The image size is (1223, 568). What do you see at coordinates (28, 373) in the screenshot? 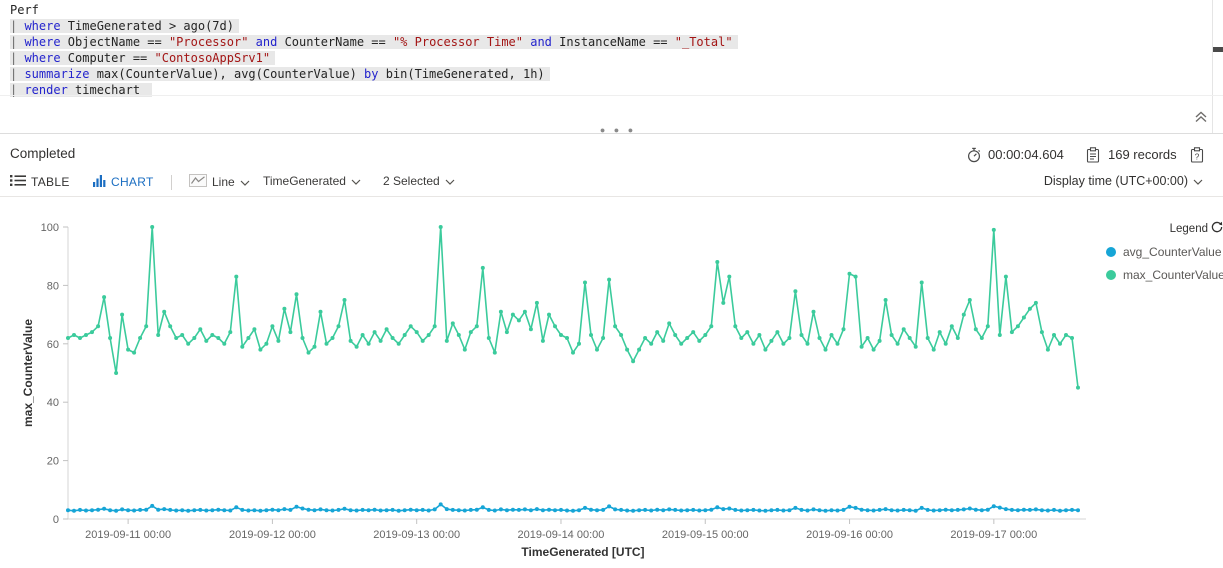
I see `y-axis-title: max_CounterValue` at bounding box center [28, 373].